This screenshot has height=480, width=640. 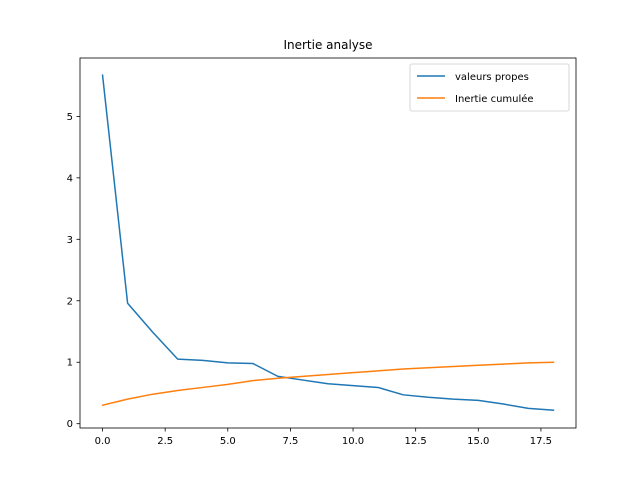 I want to click on legend: valeurs propes Inertie cumulée, so click(x=489, y=87).